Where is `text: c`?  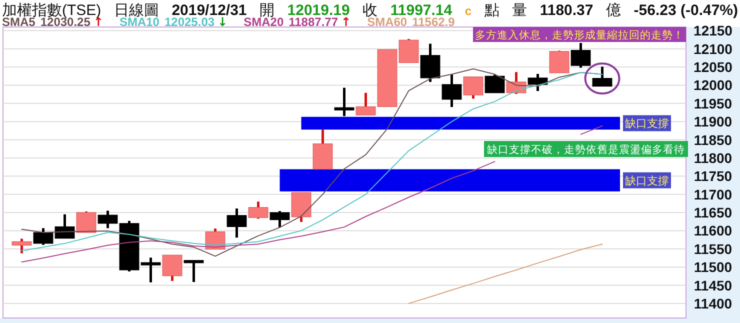 text: c is located at coordinates (468, 11).